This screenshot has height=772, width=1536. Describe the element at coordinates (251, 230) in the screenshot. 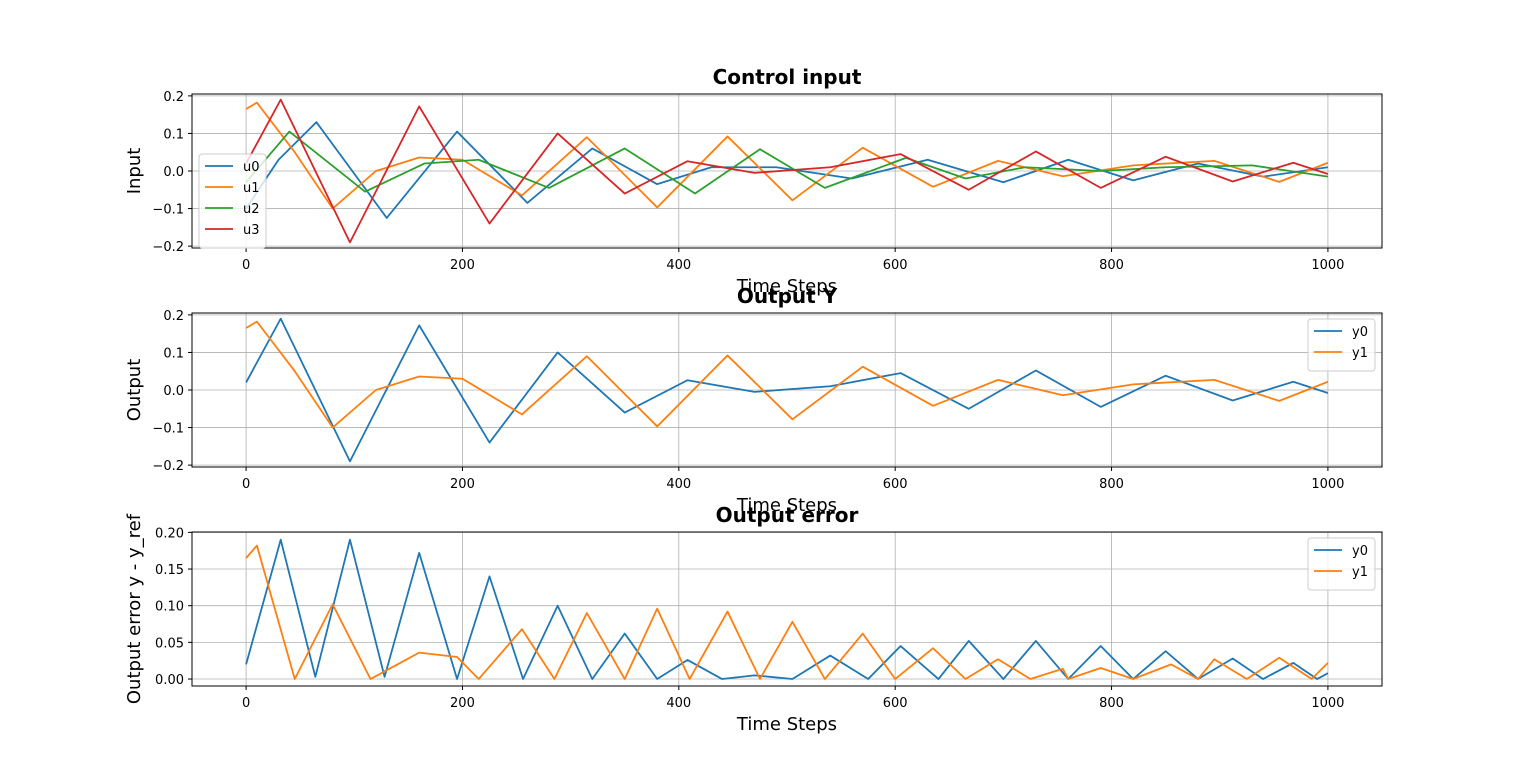

I see `legend-label: u3` at that location.